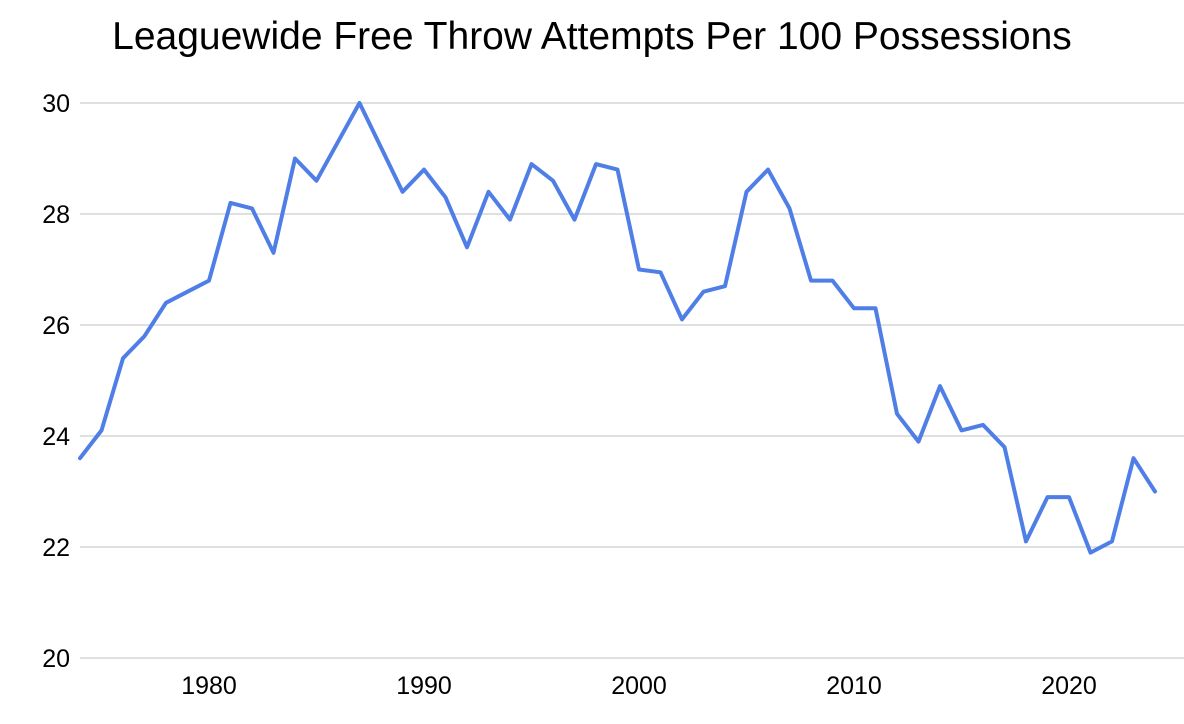 The image size is (1184, 724). I want to click on x-tick-label-2020: 2020, so click(1069, 686).